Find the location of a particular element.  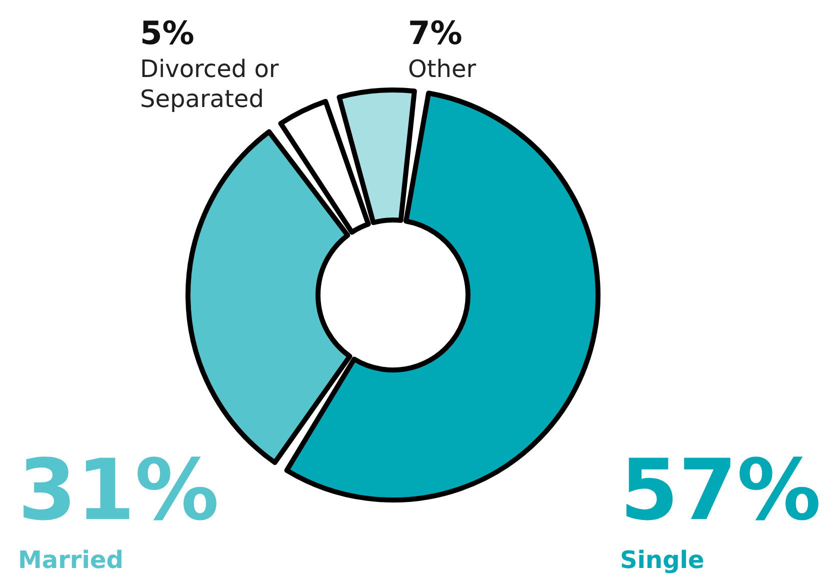

data-label: 5% is located at coordinates (167, 33).